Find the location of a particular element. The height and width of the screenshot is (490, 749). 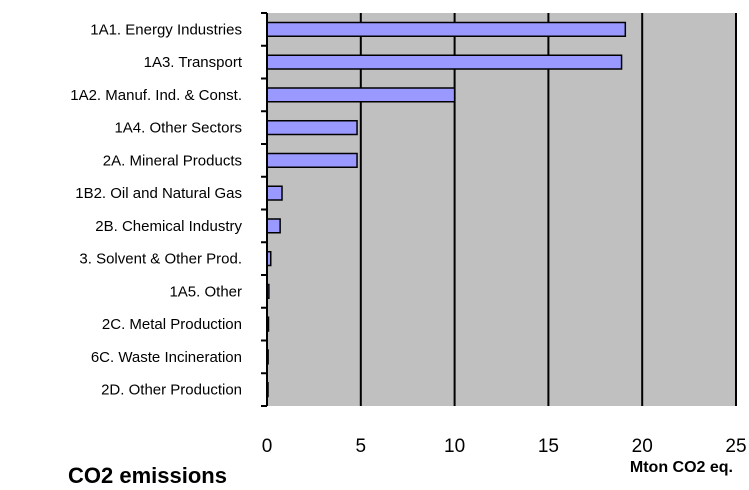

category-label: 2C. Metal Production is located at coordinates (172, 324).